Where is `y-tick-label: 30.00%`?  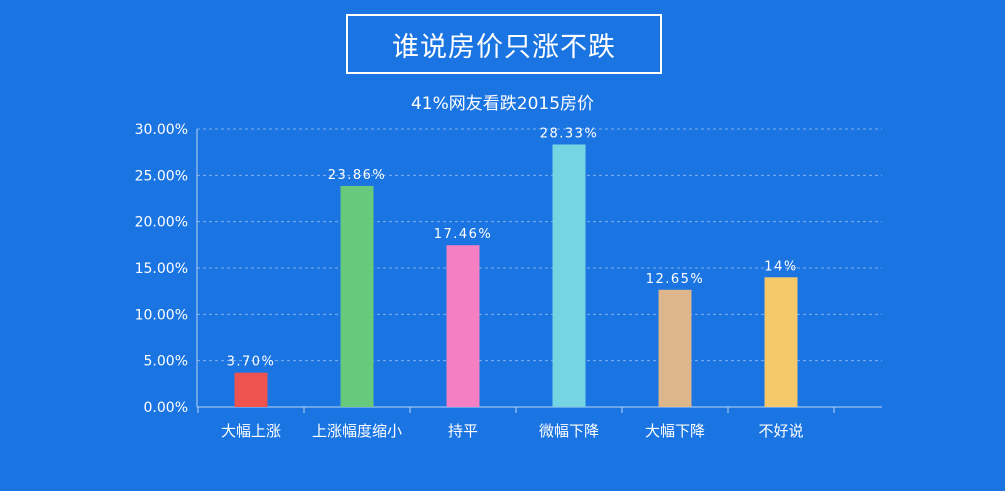
y-tick-label: 30.00% is located at coordinates (161, 130).